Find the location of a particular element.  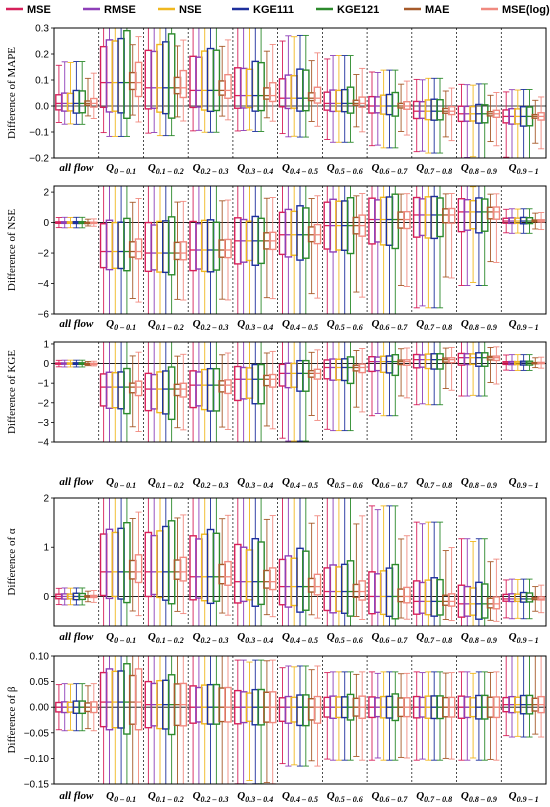

y-axis-label: Difference of MAPE is located at coordinates (12, 93).